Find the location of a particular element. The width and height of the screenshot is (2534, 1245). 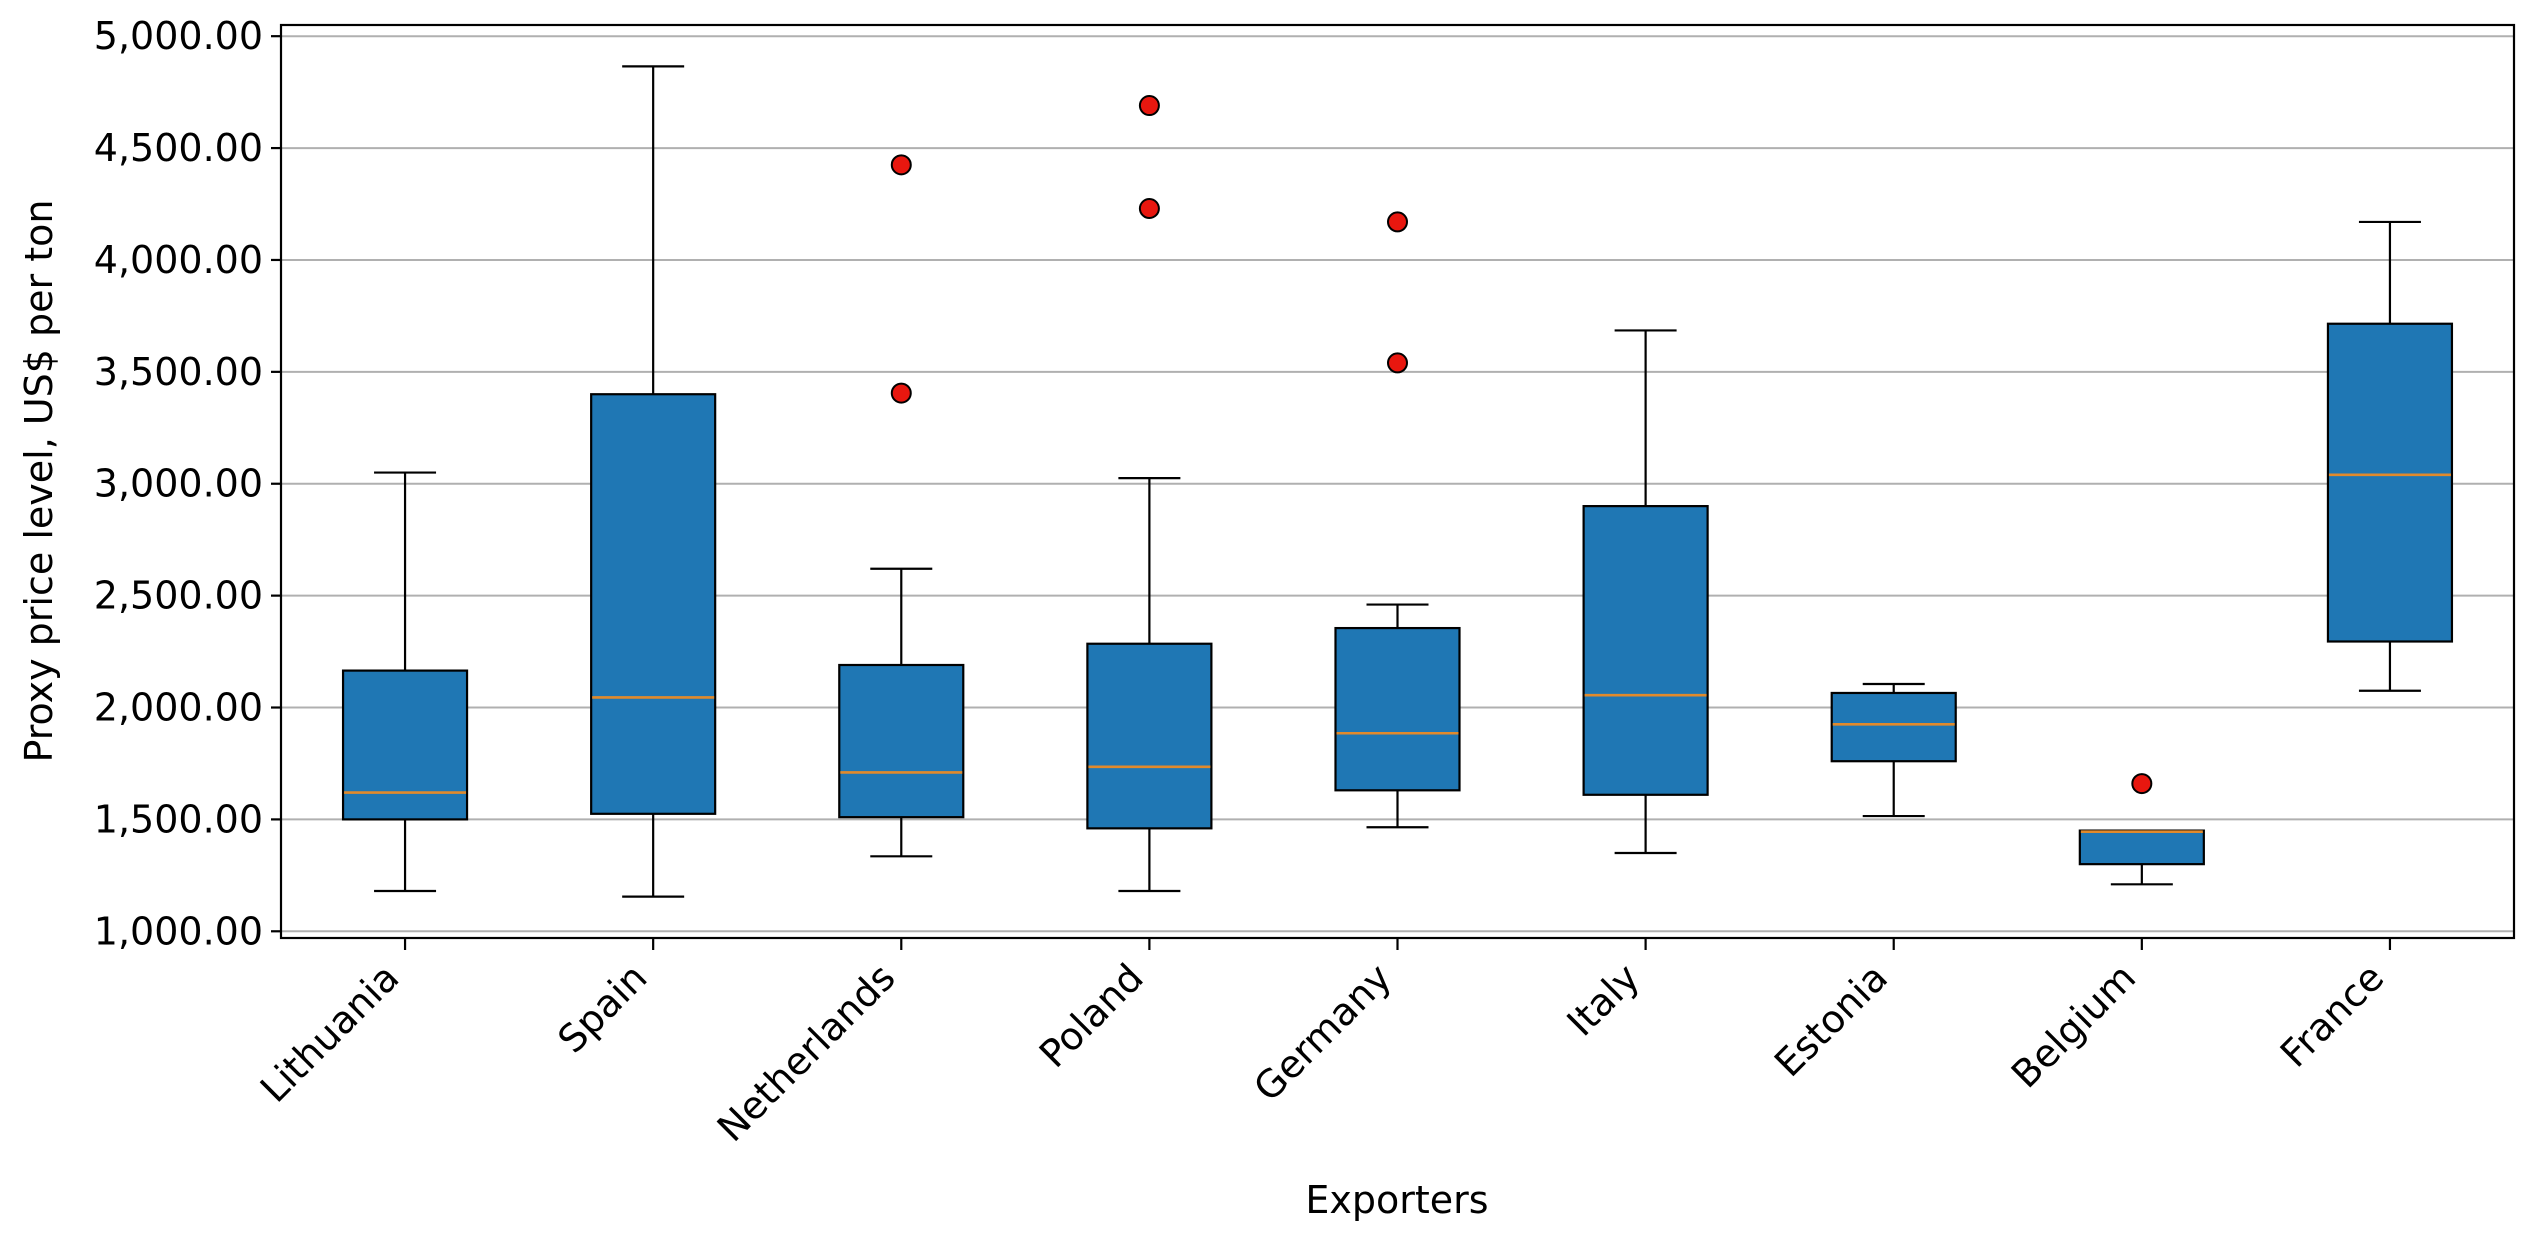

box-germany is located at coordinates (1397, 520).